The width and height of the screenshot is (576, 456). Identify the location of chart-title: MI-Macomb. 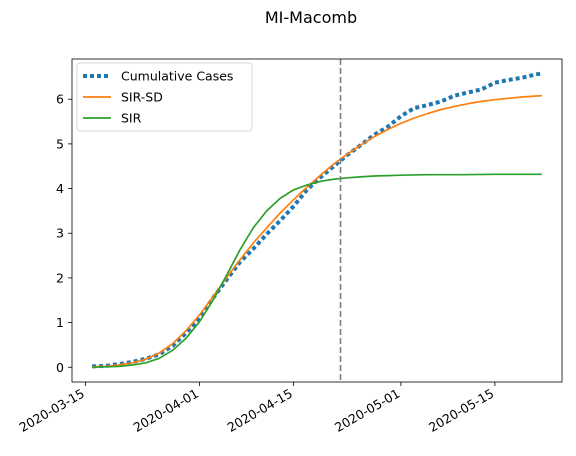
(311, 17).